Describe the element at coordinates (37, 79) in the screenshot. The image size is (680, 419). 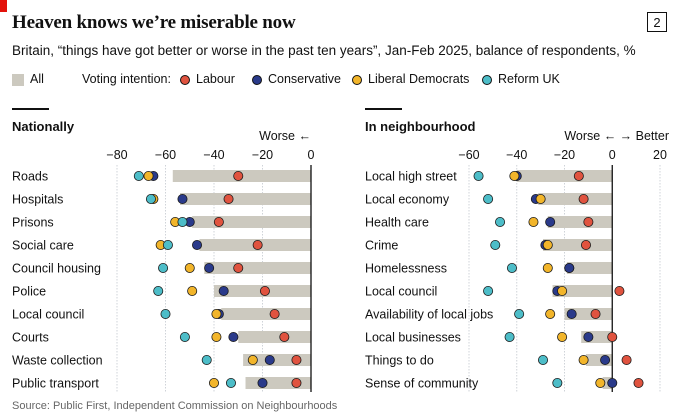
I see `legend-label-all: All` at that location.